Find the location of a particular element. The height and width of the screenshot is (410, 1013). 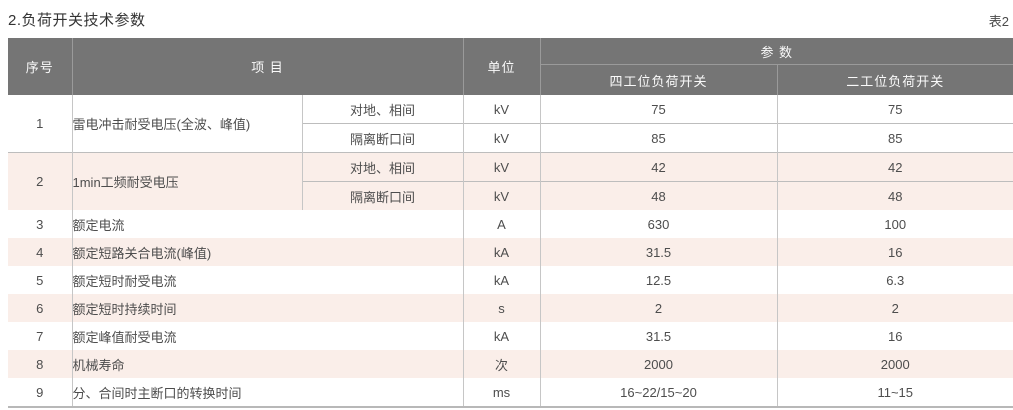

table-row: 4 额定短路关合电流(峰值) kA 31.5 16 is located at coordinates (510, 252).